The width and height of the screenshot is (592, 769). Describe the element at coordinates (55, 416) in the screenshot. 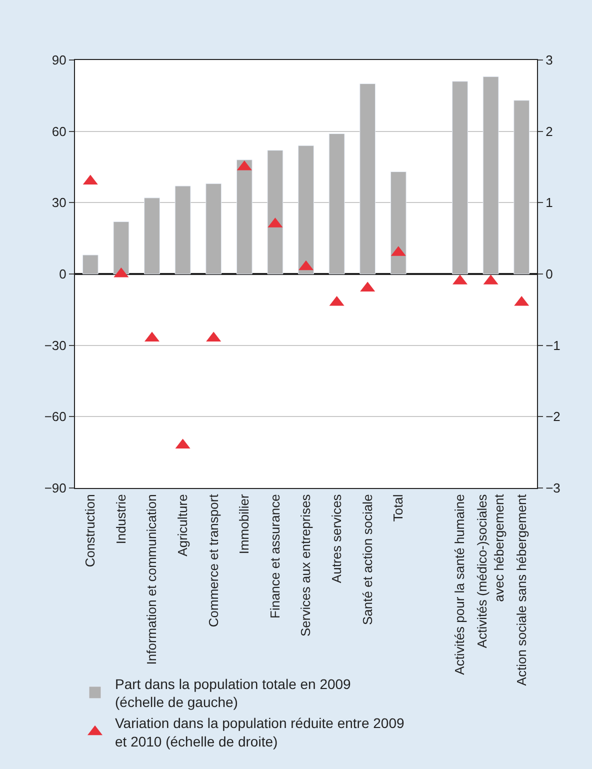

I see `y-tick-label: −60` at that location.